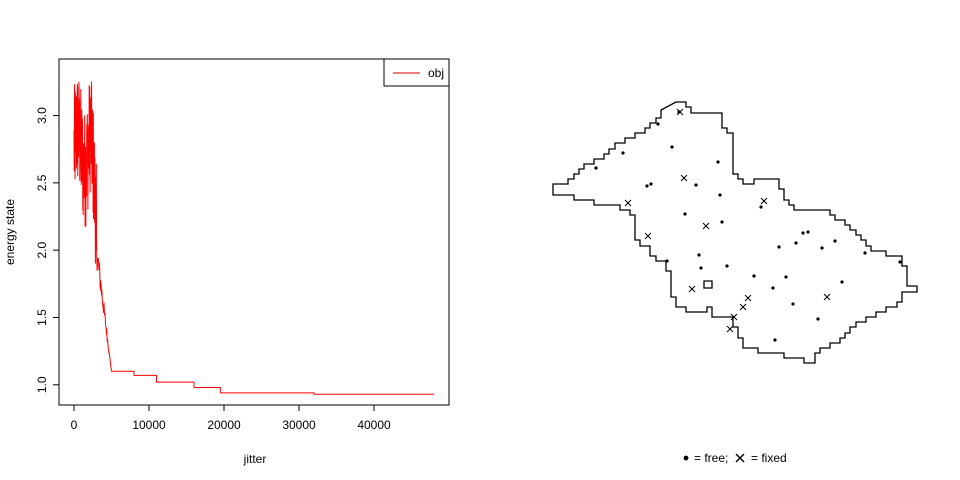 The image size is (960, 480). Describe the element at coordinates (42, 115) in the screenshot. I see `y-tick-label: 3.0` at that location.